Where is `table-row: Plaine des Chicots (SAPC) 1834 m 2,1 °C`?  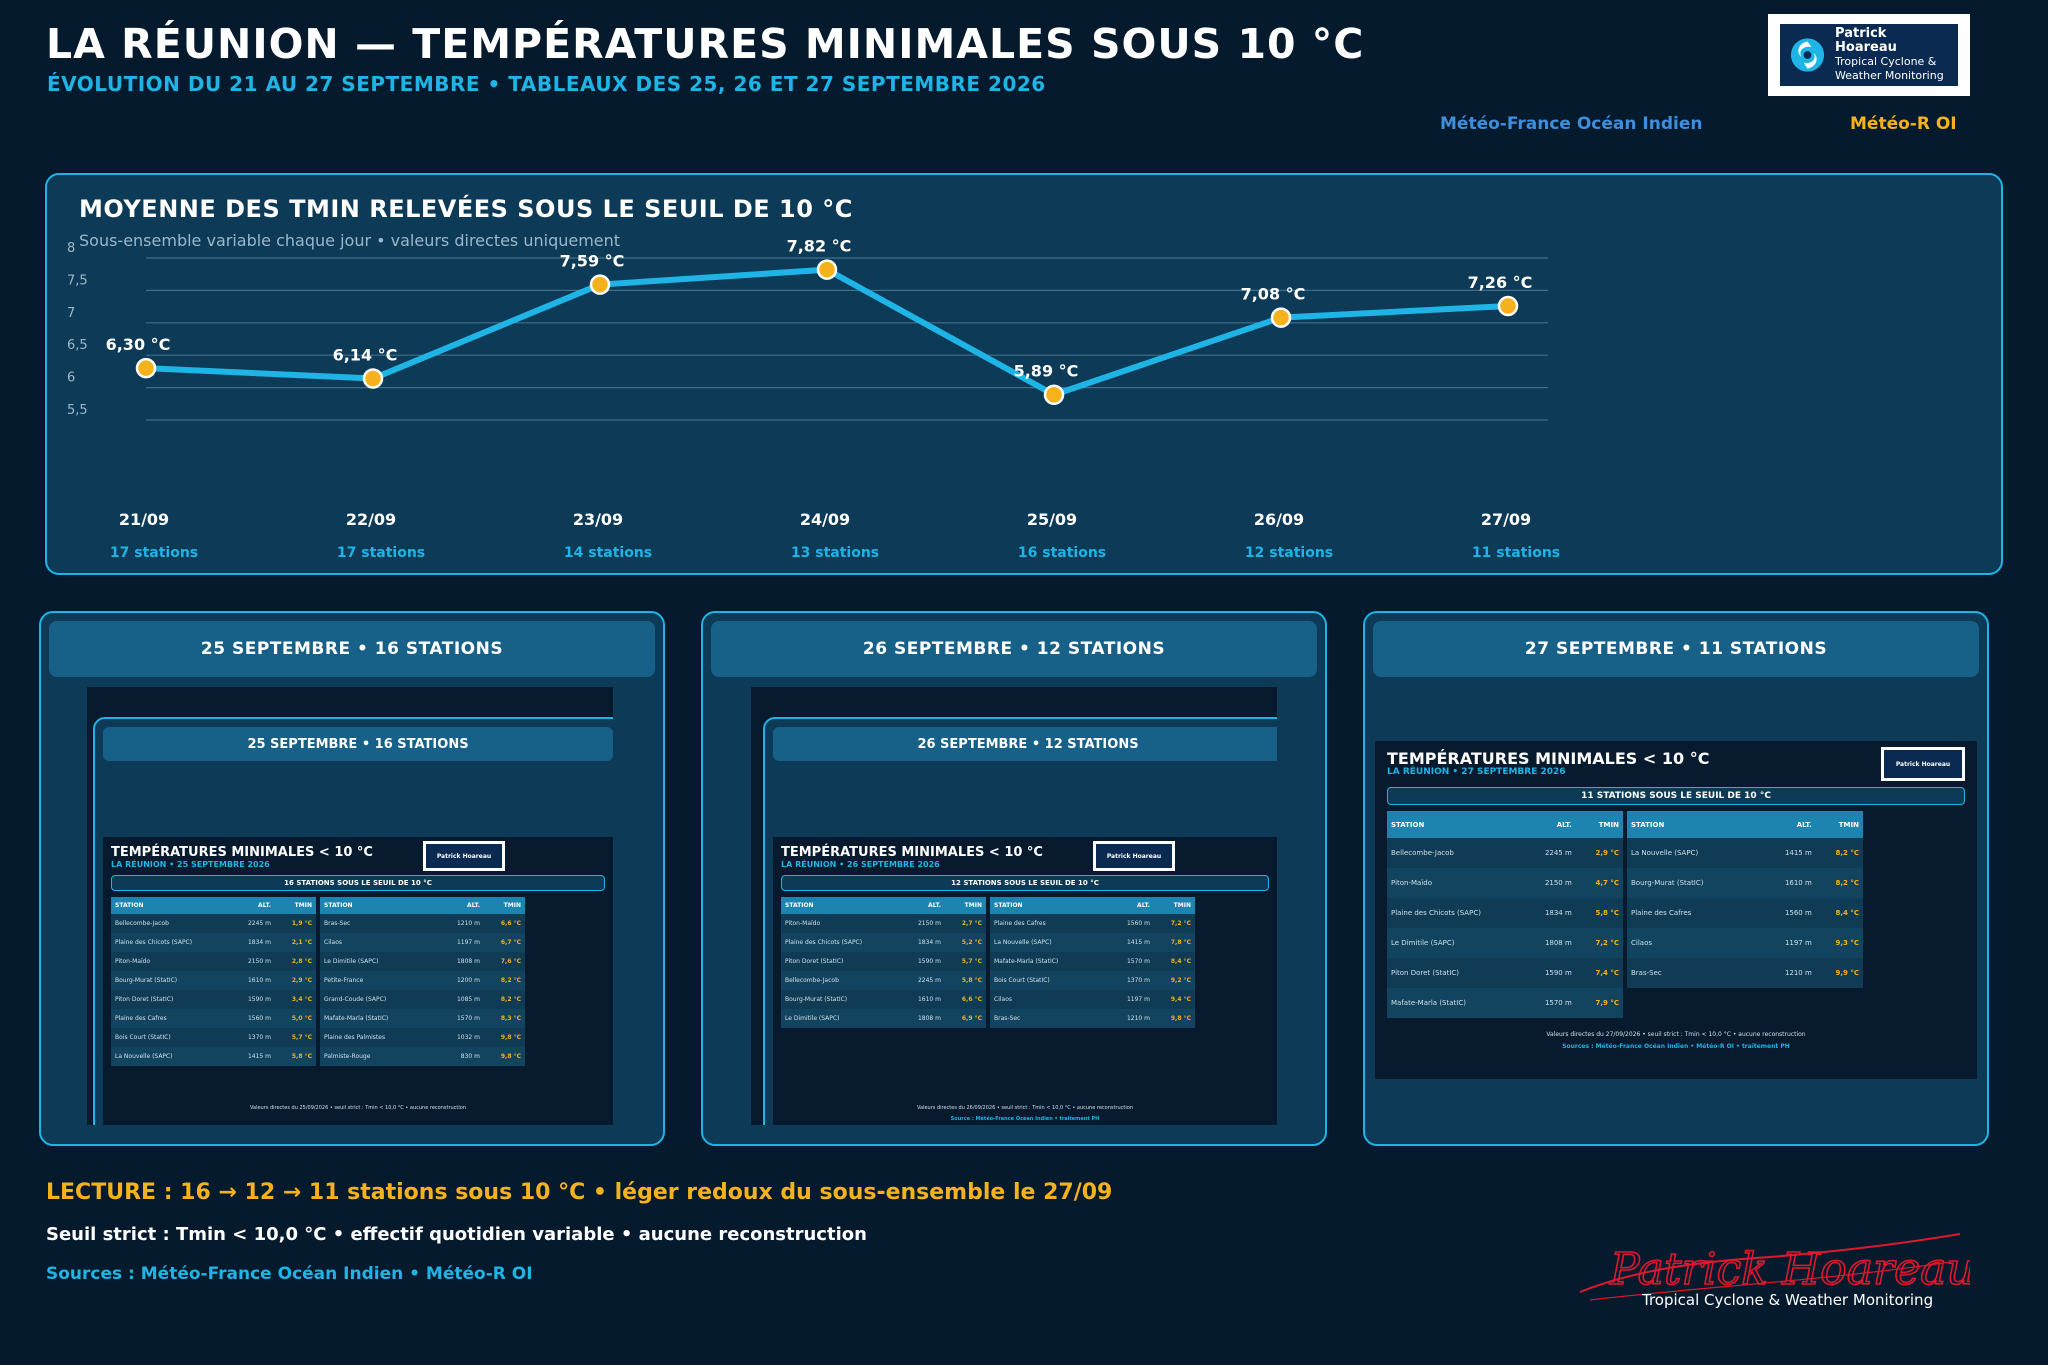
table-row: Plaine des Chicots (SAPC) 1834 m 2,1 °C is located at coordinates (213, 943).